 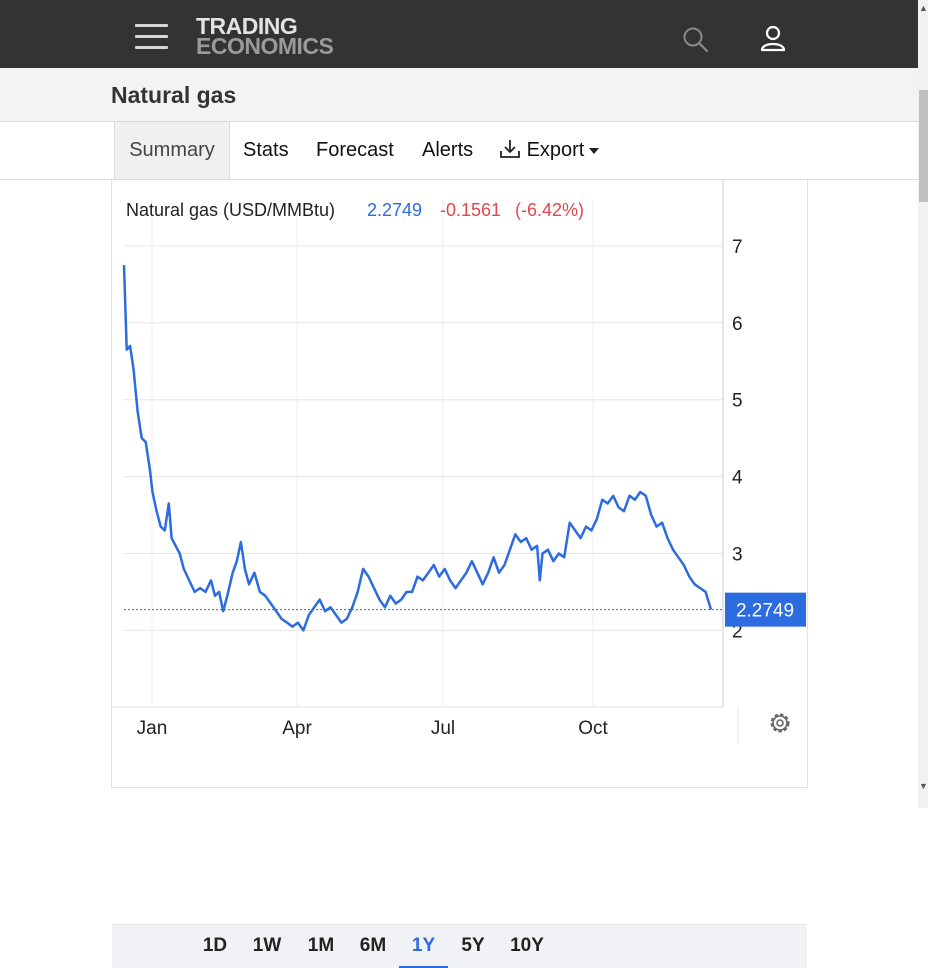 I want to click on range-button-6m: 6M, so click(x=373, y=945).